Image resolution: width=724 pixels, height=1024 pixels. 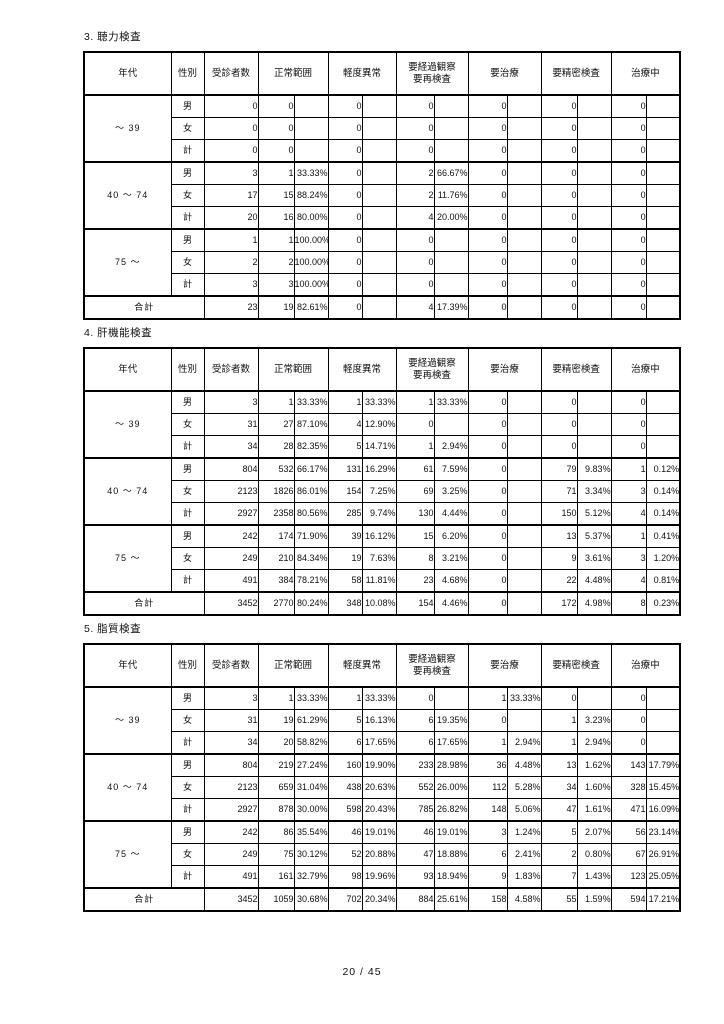 What do you see at coordinates (276, 765) in the screenshot?
I see `count-cell: 219` at bounding box center [276, 765].